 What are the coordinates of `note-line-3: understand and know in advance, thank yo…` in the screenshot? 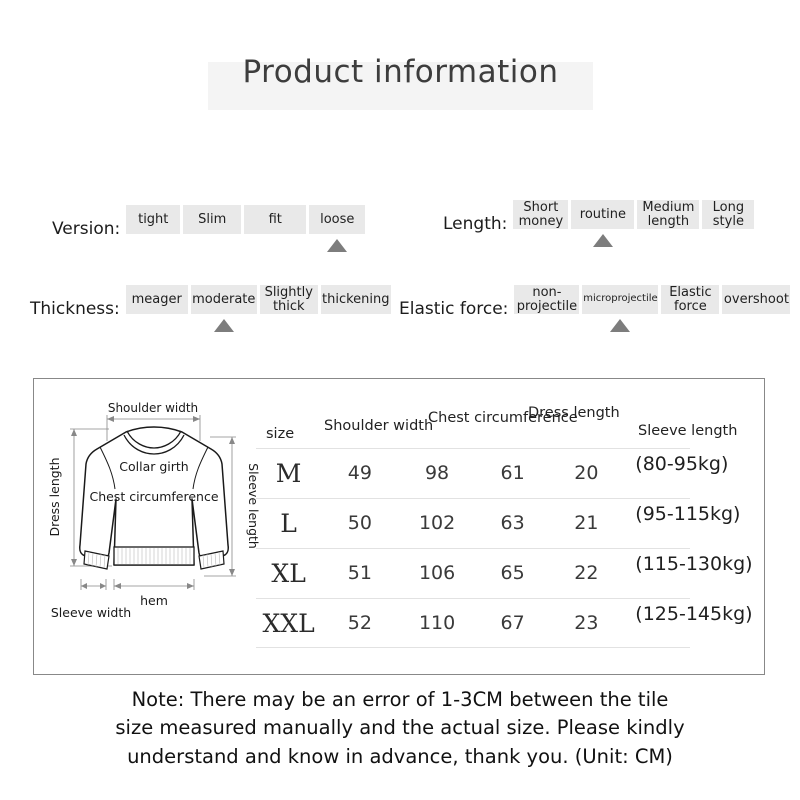 It's located at (400, 756).